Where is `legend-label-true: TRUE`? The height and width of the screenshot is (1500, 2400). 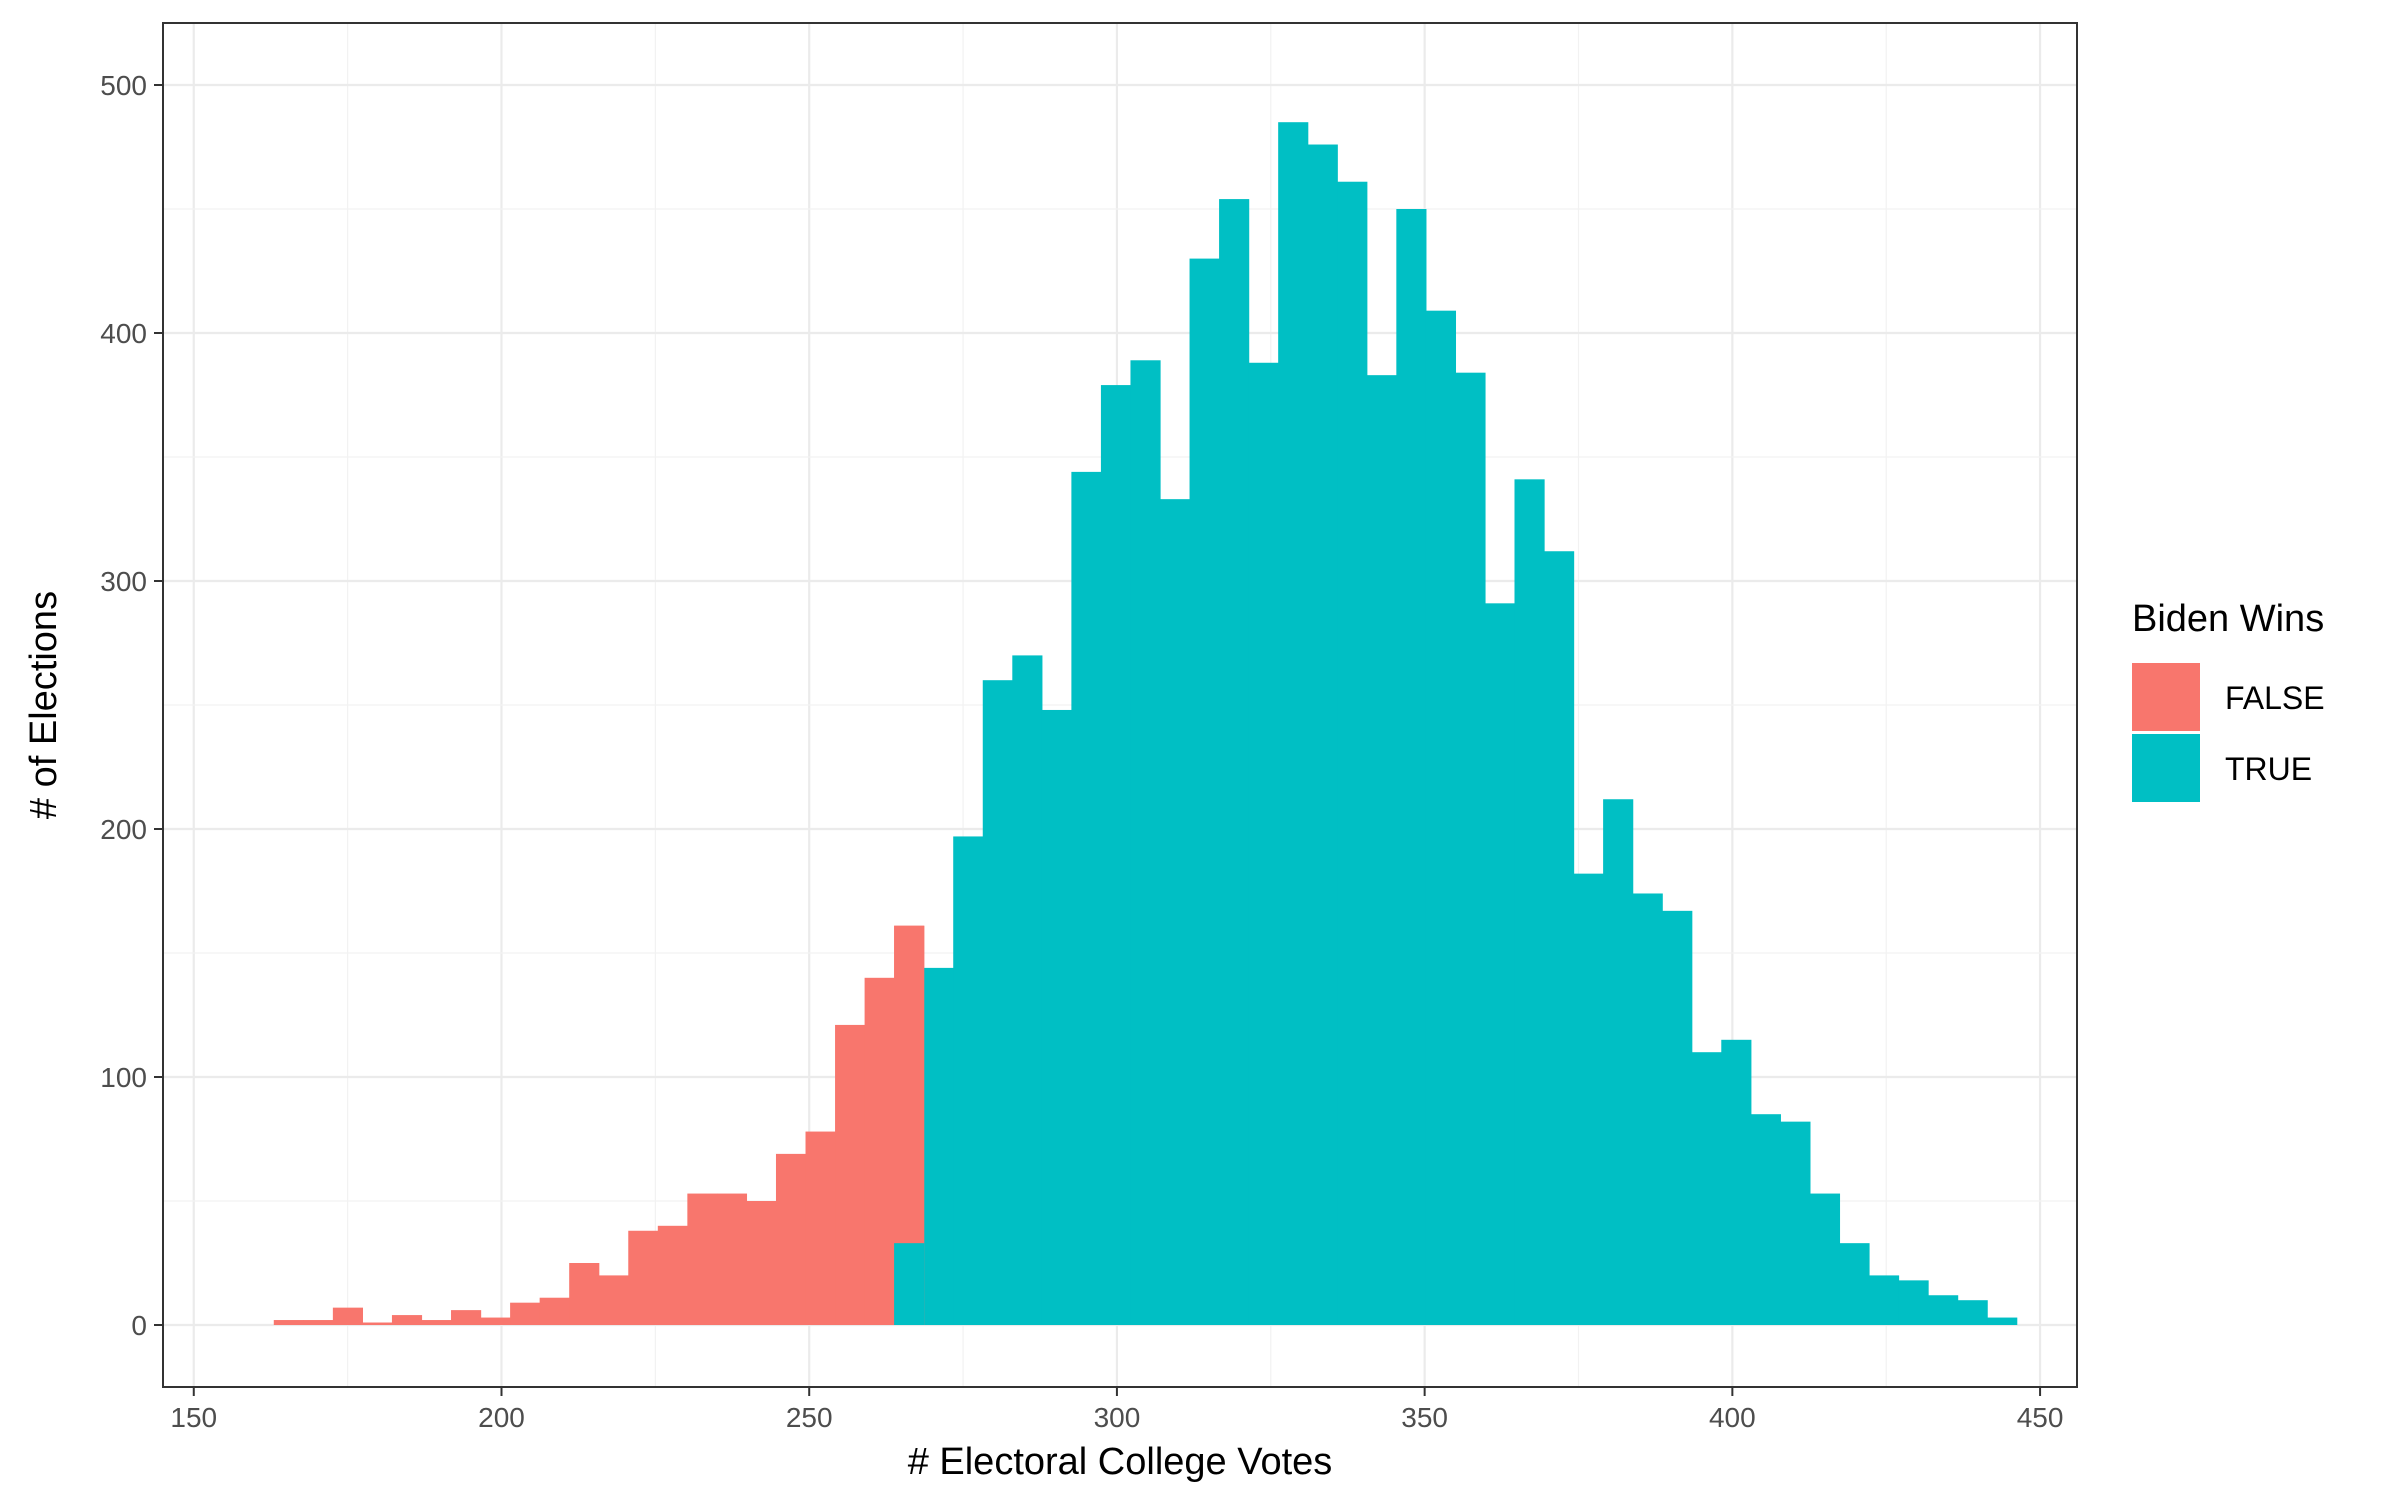 legend-label-true: TRUE is located at coordinates (2268, 769).